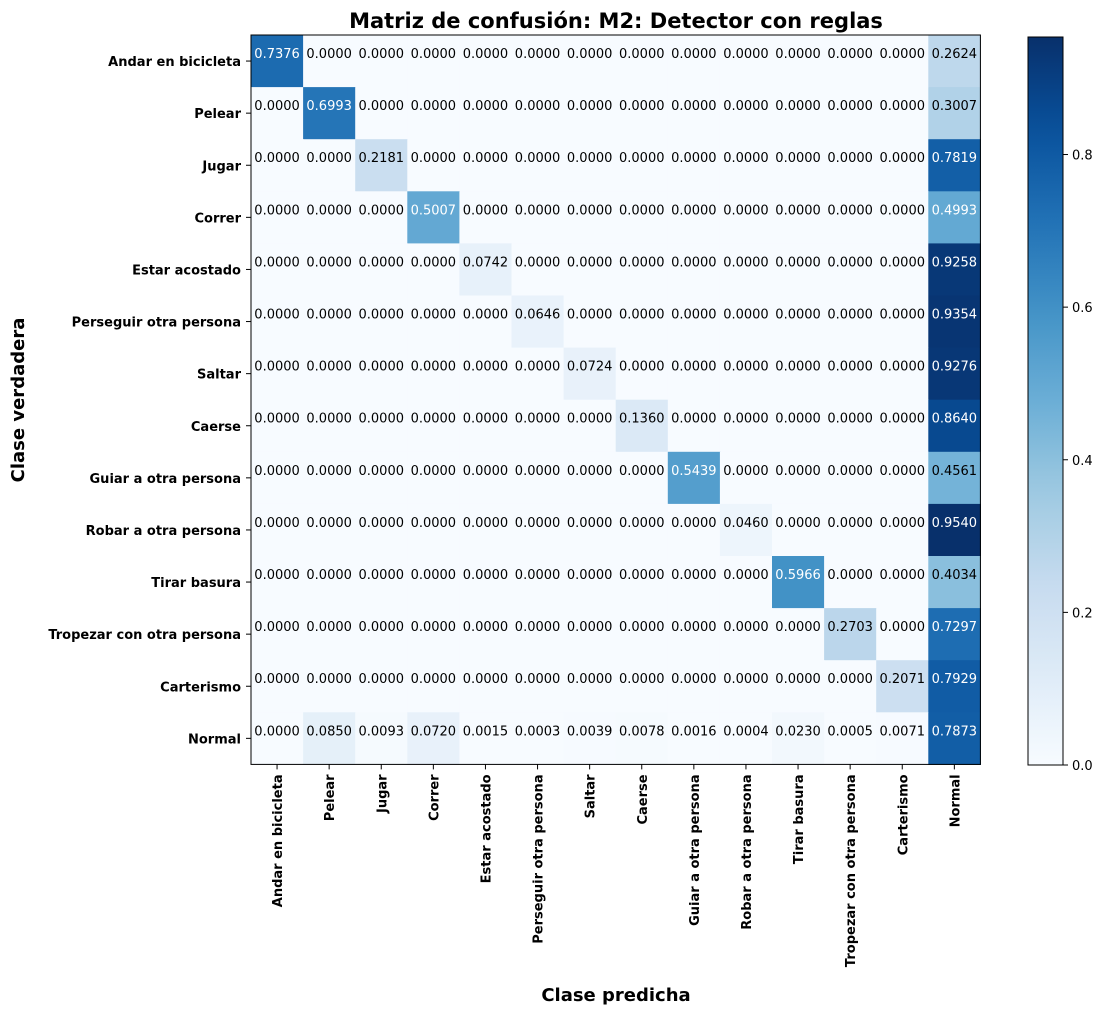 The image size is (1104, 1016). I want to click on heatmap-cell-label: 0.0039, so click(590, 731).